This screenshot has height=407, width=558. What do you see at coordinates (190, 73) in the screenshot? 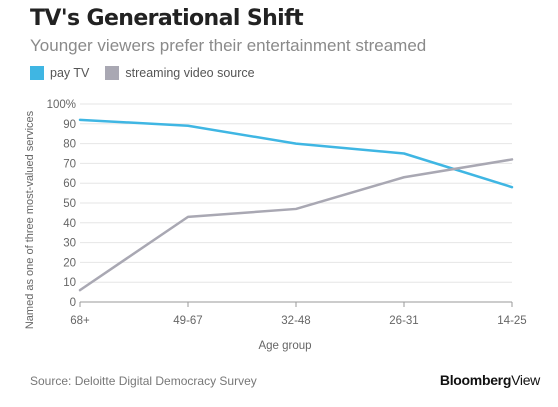
I see `legend-label-streaming: streaming video source` at bounding box center [190, 73].